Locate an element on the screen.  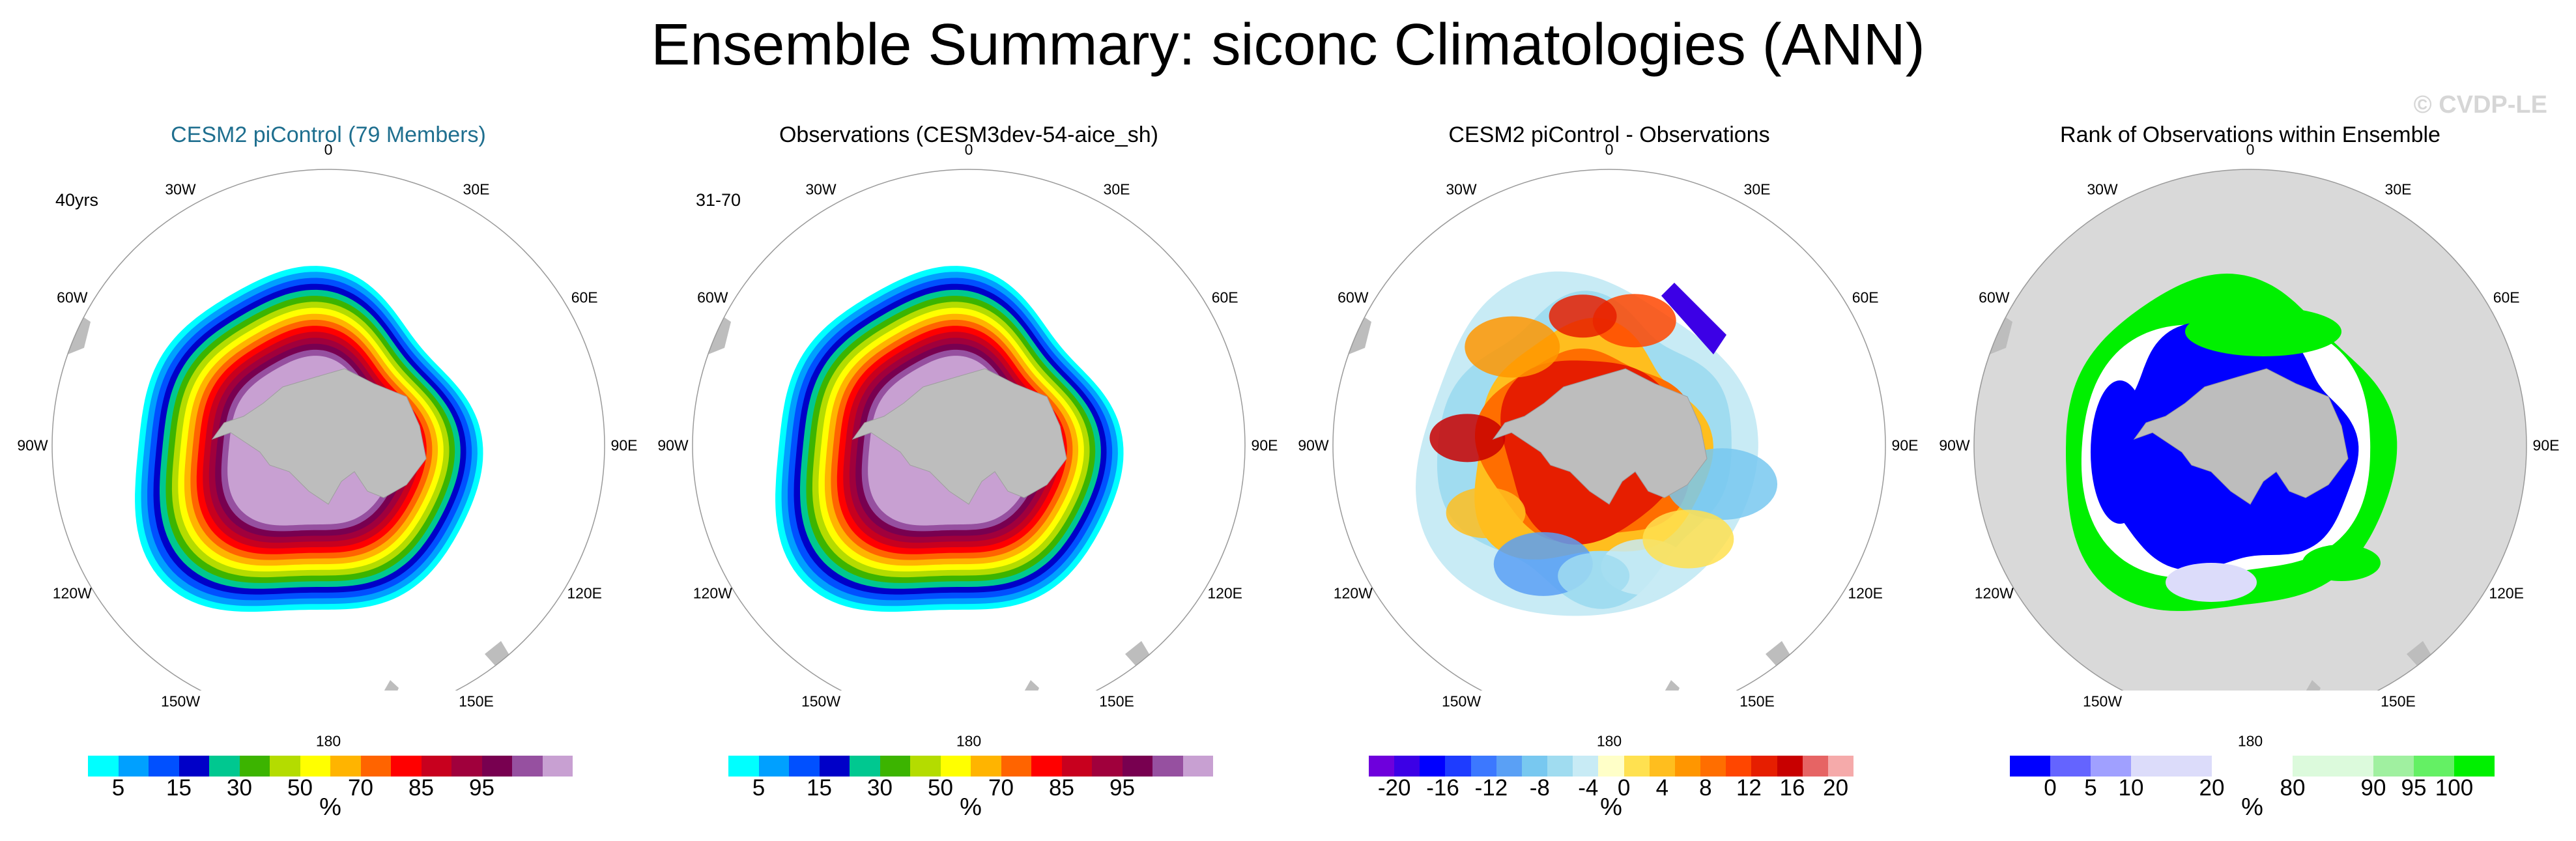
colorbar-tick-label: 85 is located at coordinates (1061, 788).